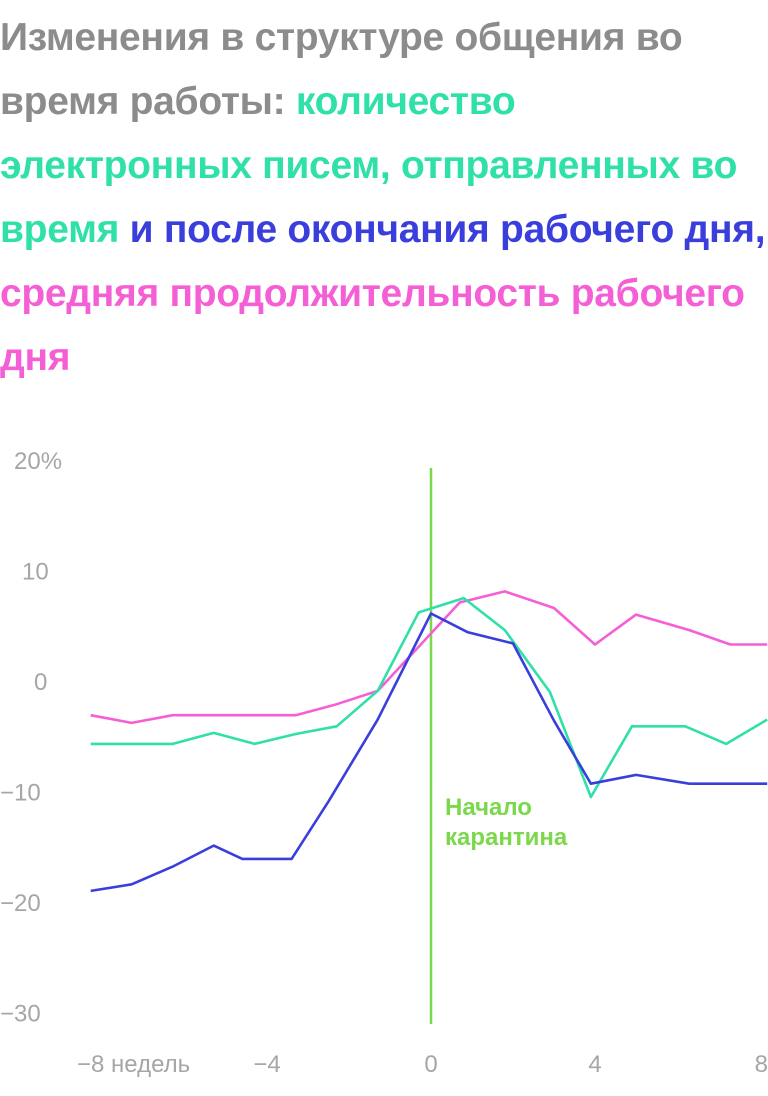  Describe the element at coordinates (20, 903) in the screenshot. I see `y-tick-label: −20` at that location.